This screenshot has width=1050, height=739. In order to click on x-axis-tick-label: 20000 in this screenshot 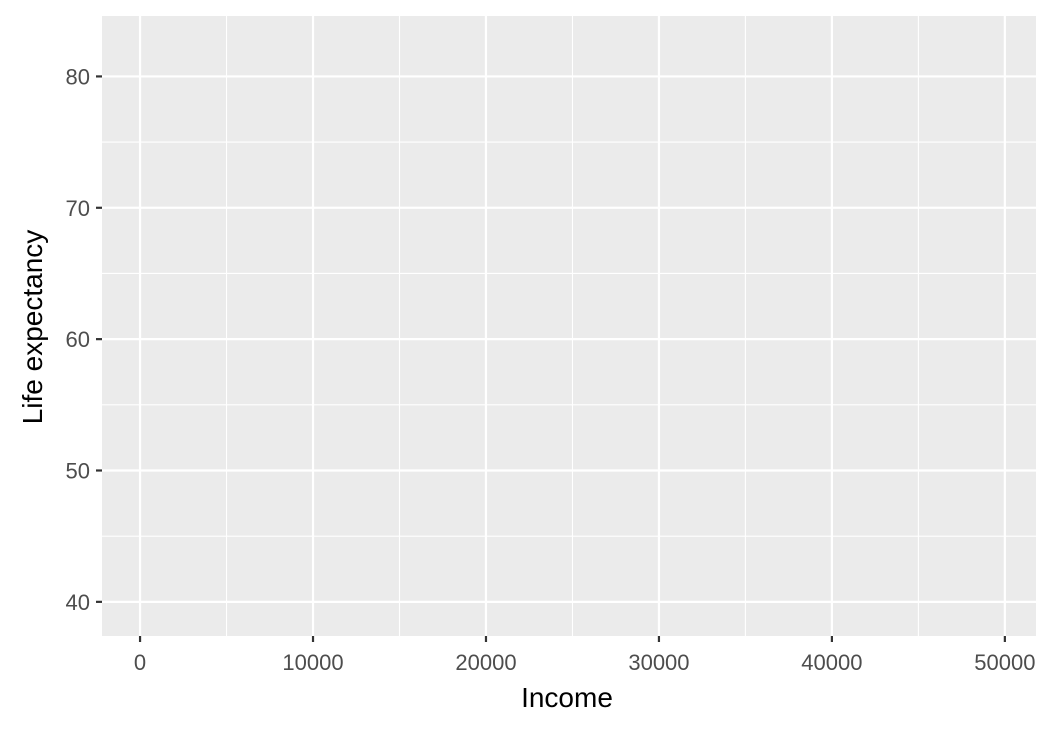, I will do `click(485, 662)`.